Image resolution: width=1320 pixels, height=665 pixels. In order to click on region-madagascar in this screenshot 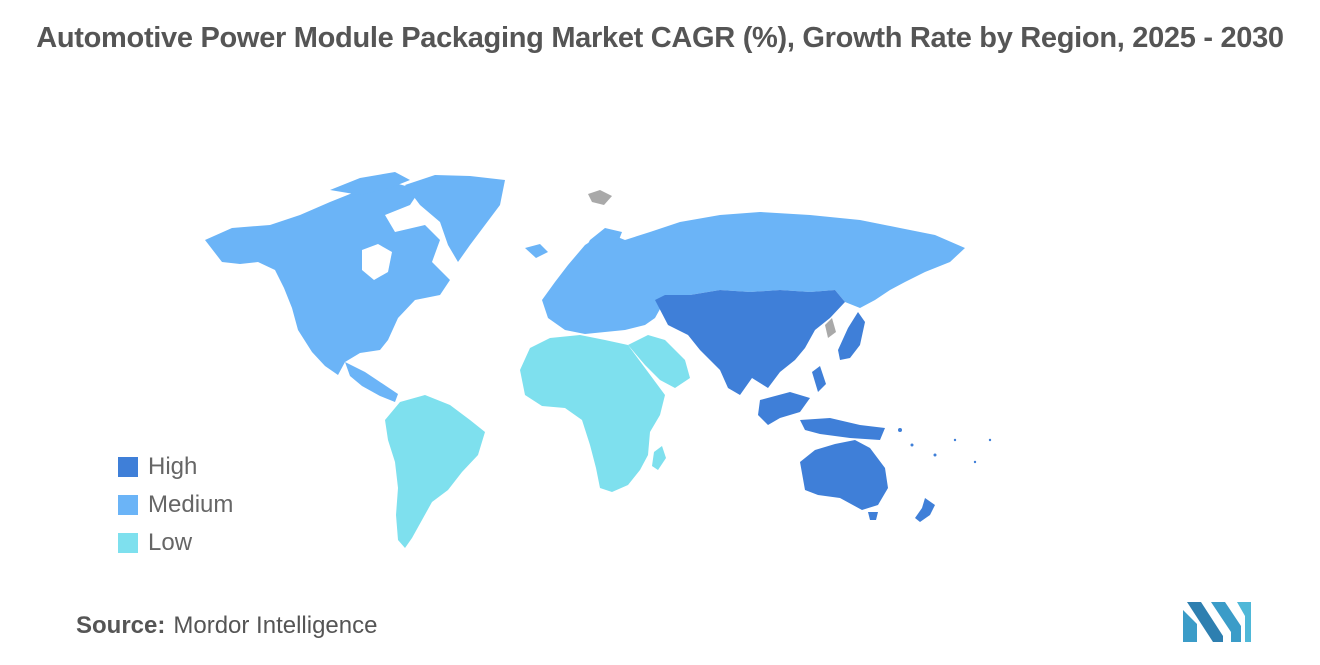, I will do `click(659, 458)`.